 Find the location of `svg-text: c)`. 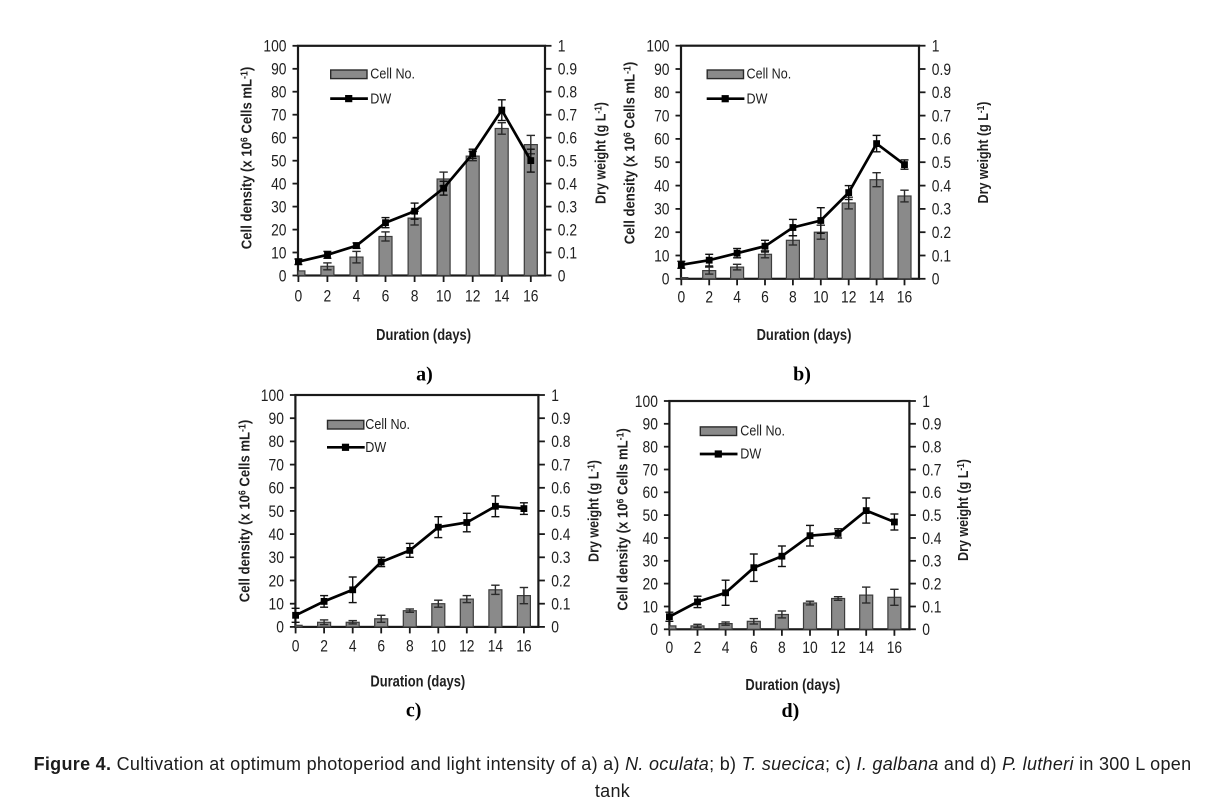

svg-text: c) is located at coordinates (414, 711).